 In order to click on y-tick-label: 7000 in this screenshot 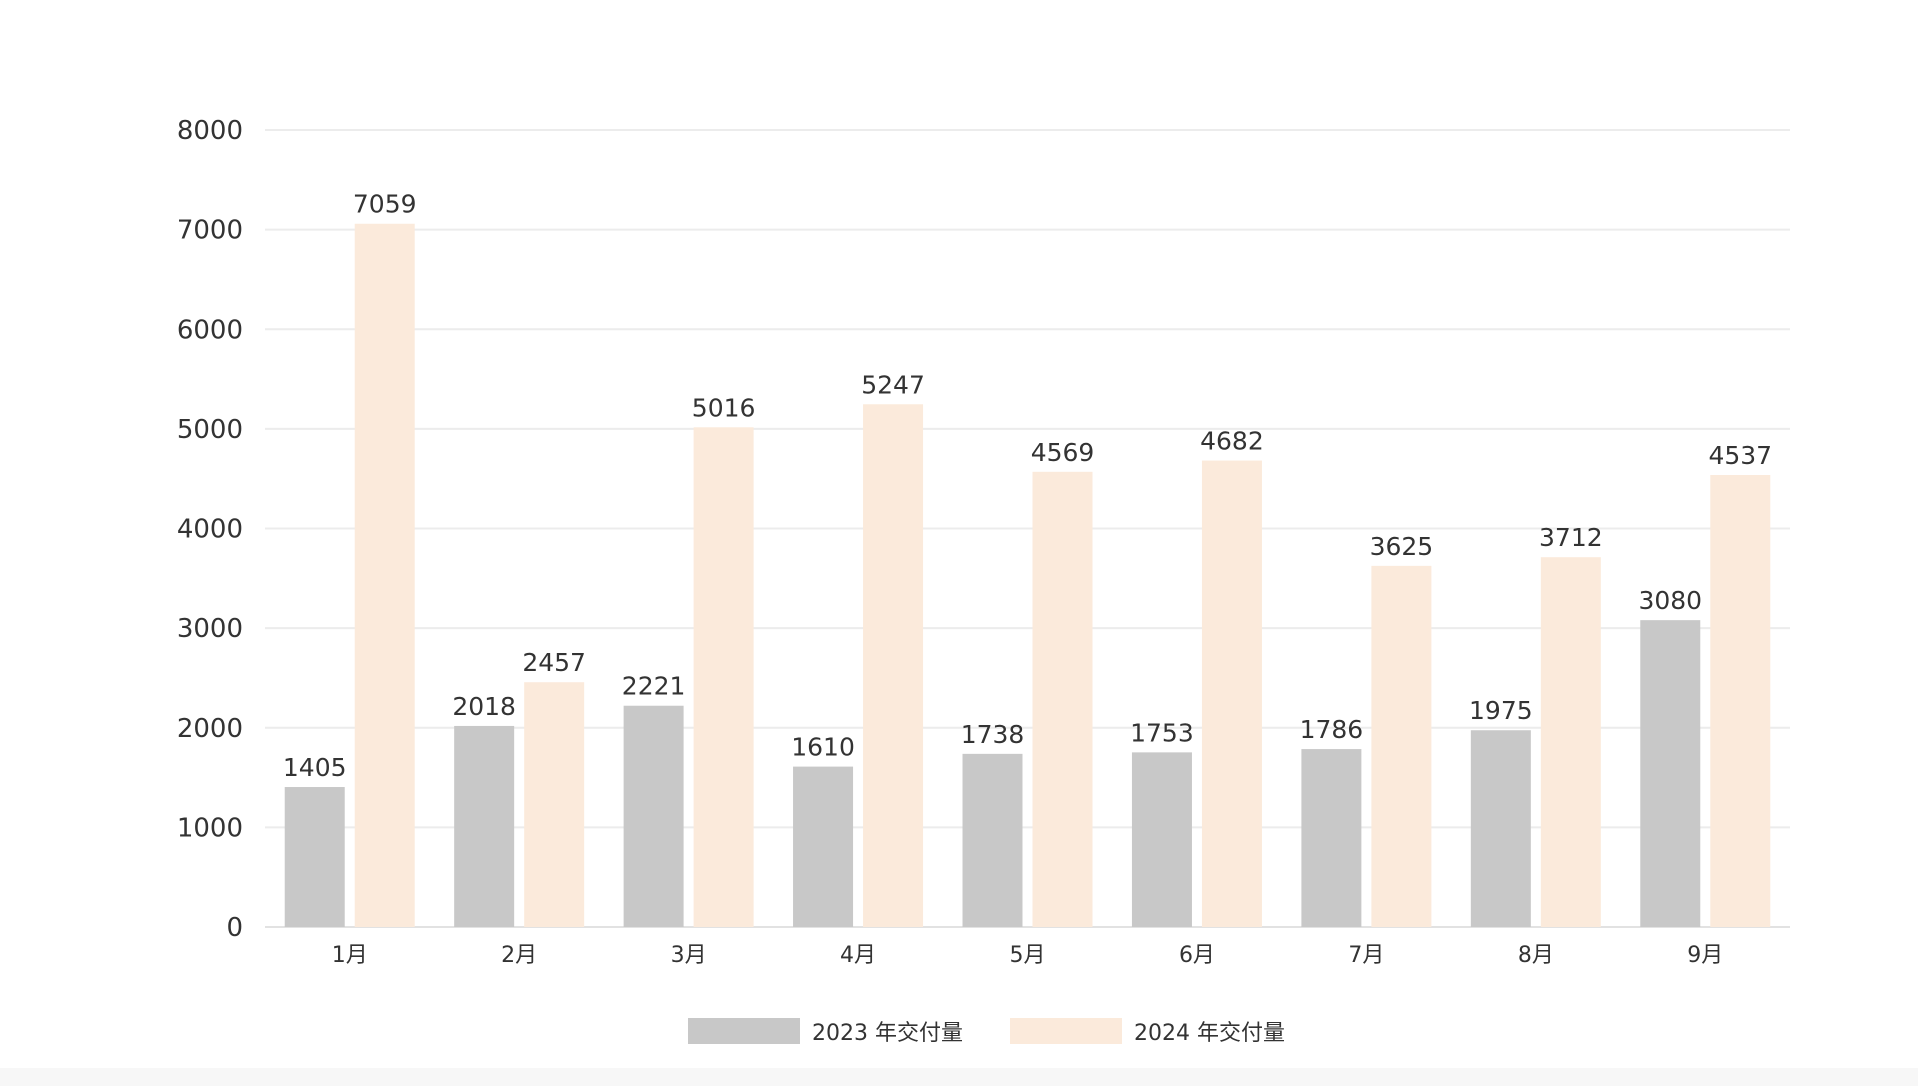, I will do `click(210, 231)`.